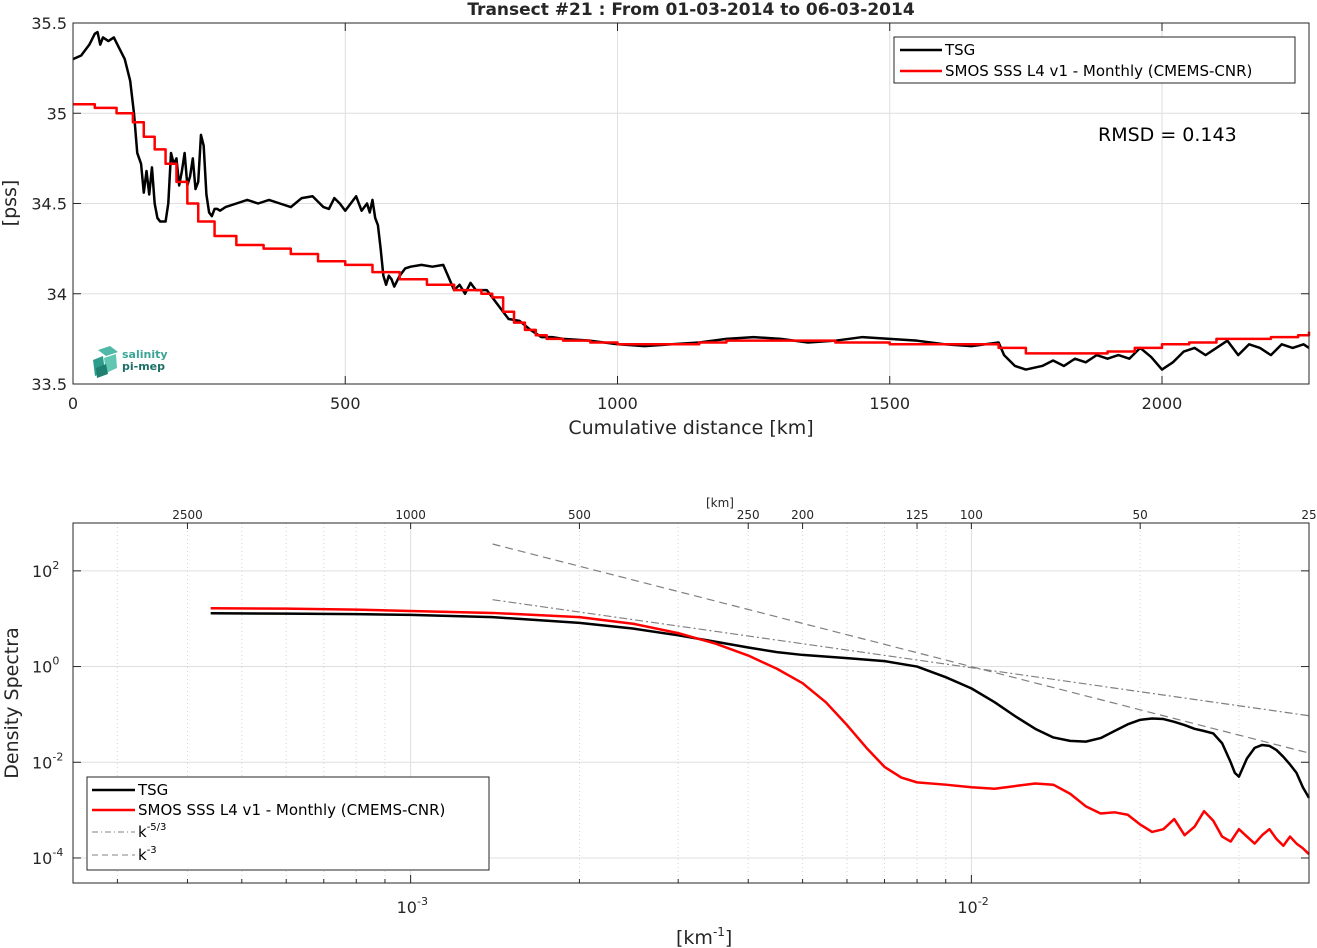 Image resolution: width=1317 pixels, height=948 pixels. Describe the element at coordinates (152, 790) in the screenshot. I see `bottom-legend-tsg-label: TSG` at that location.